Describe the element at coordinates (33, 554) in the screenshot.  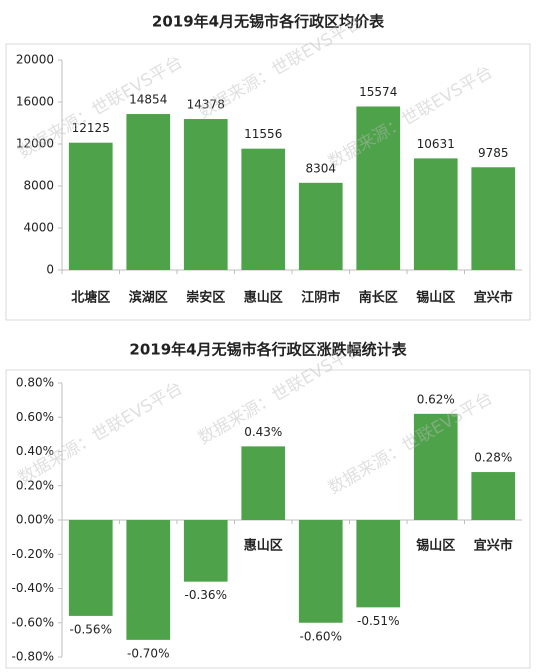
I see `y-tick-label: -0.20%` at that location.